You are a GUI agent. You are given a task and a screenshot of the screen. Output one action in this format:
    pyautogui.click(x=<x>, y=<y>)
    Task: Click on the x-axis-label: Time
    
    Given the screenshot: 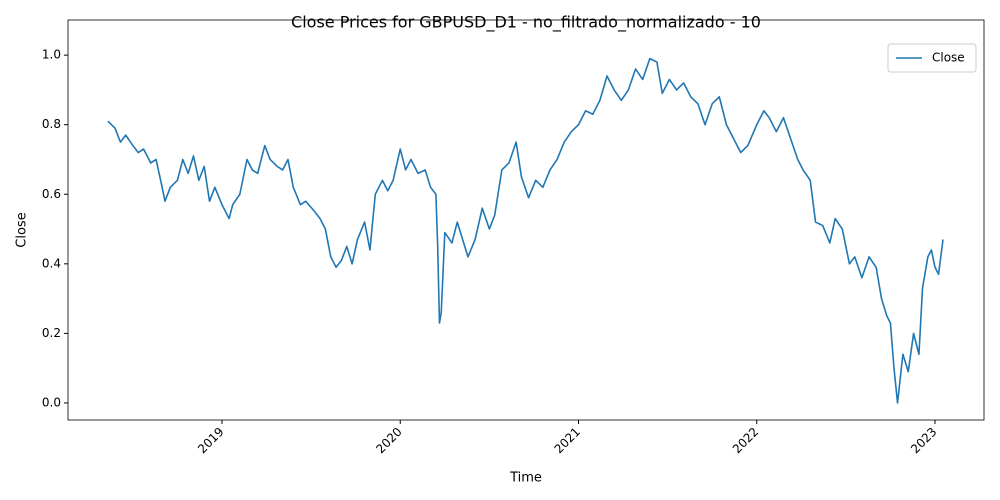 What is the action you would take?
    pyautogui.click(x=525, y=478)
    